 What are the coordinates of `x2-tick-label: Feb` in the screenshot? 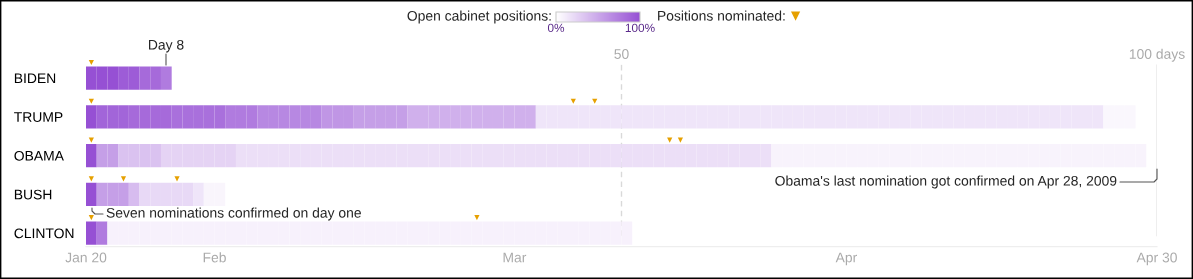 It's located at (214, 257).